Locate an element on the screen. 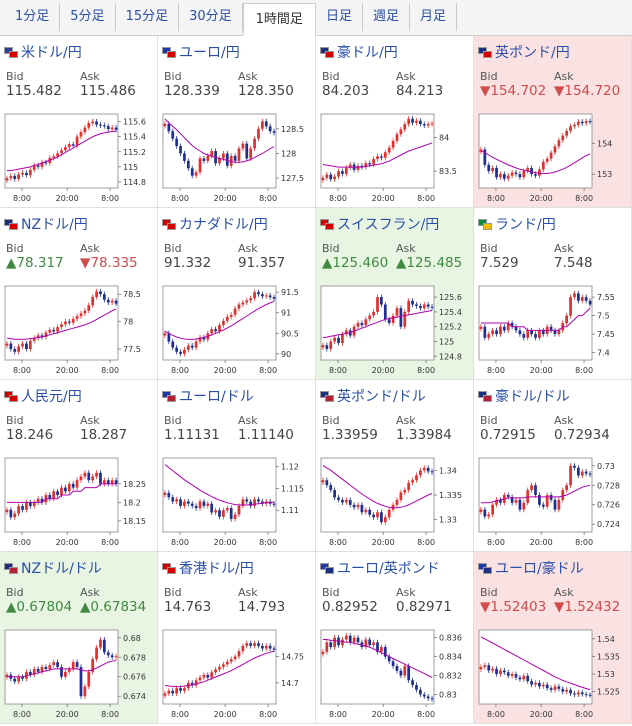  pair-title: ユーロ/豪ドル is located at coordinates (531, 568).